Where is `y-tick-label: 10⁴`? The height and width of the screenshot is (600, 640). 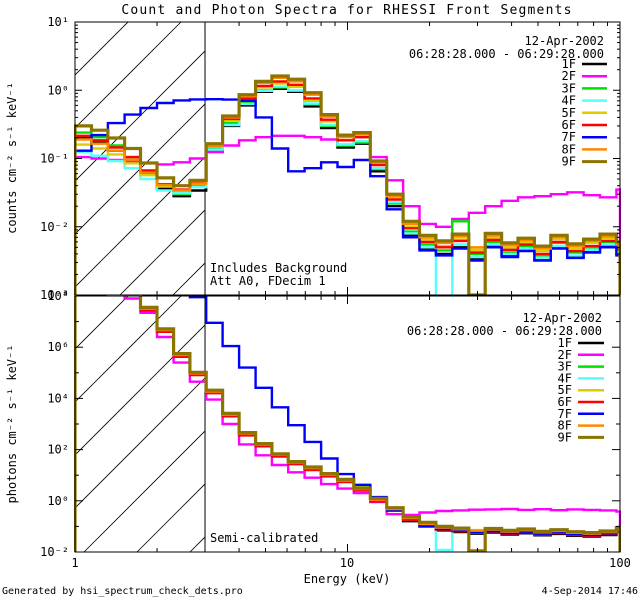 y-tick-label: 10⁴ is located at coordinates (58, 398).